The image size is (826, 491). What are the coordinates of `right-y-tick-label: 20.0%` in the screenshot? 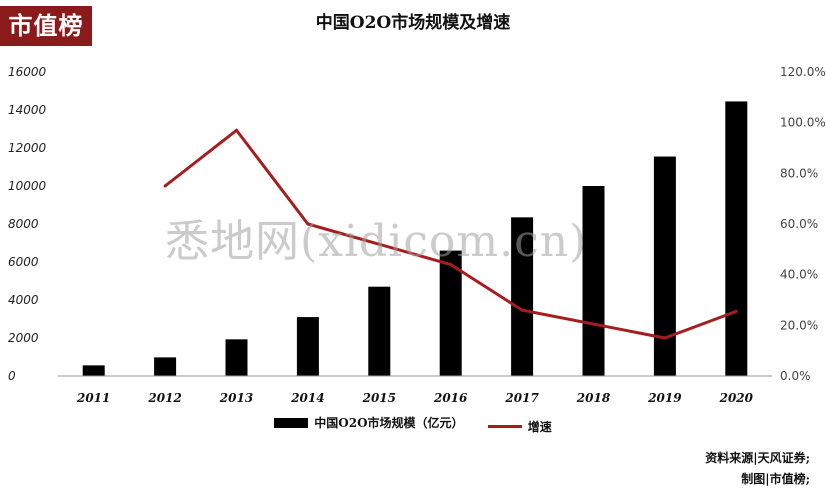 It's located at (799, 325).